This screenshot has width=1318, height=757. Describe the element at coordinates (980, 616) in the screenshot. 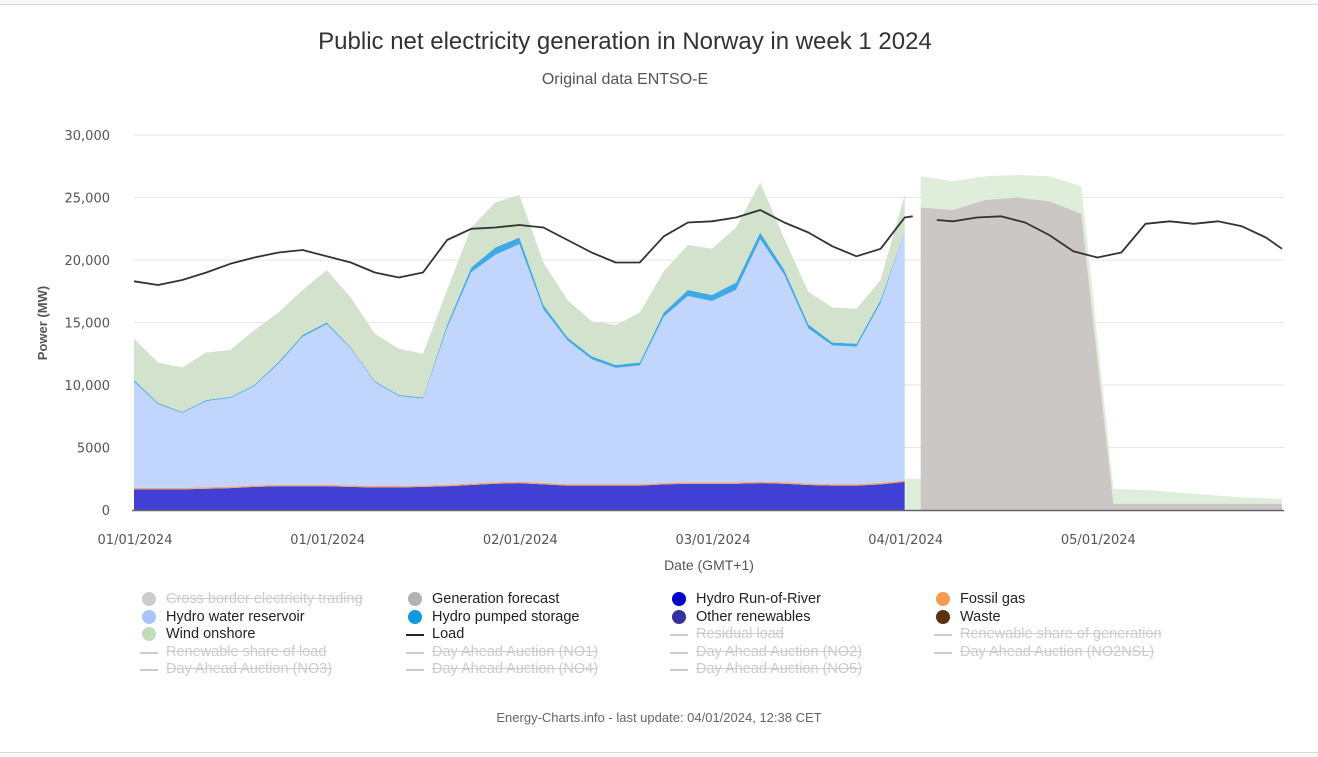

I see `legend-label: Waste` at that location.